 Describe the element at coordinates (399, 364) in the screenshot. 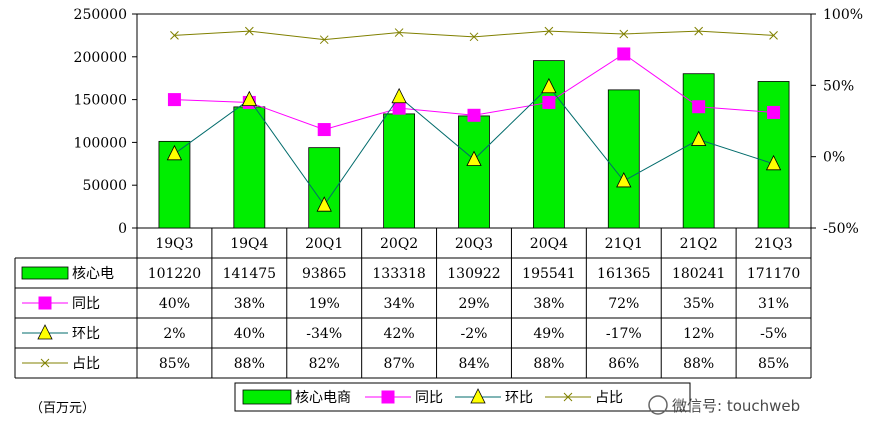

I see `table-cell: 87%` at that location.